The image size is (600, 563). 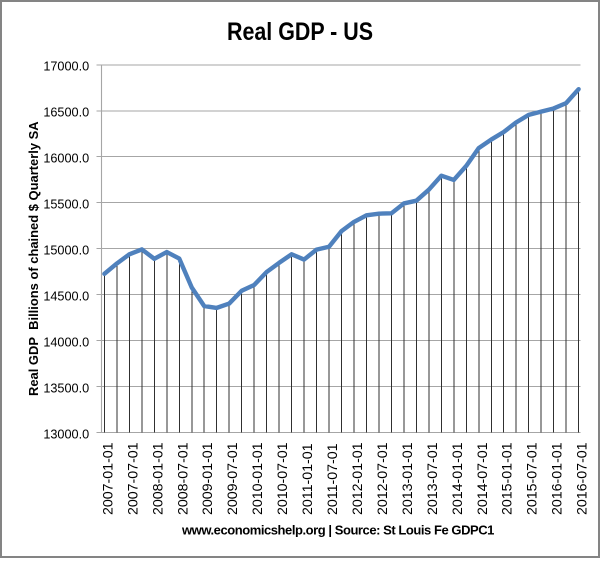 What do you see at coordinates (208, 478) in the screenshot?
I see `svg-text: 2009-01-01` at bounding box center [208, 478].